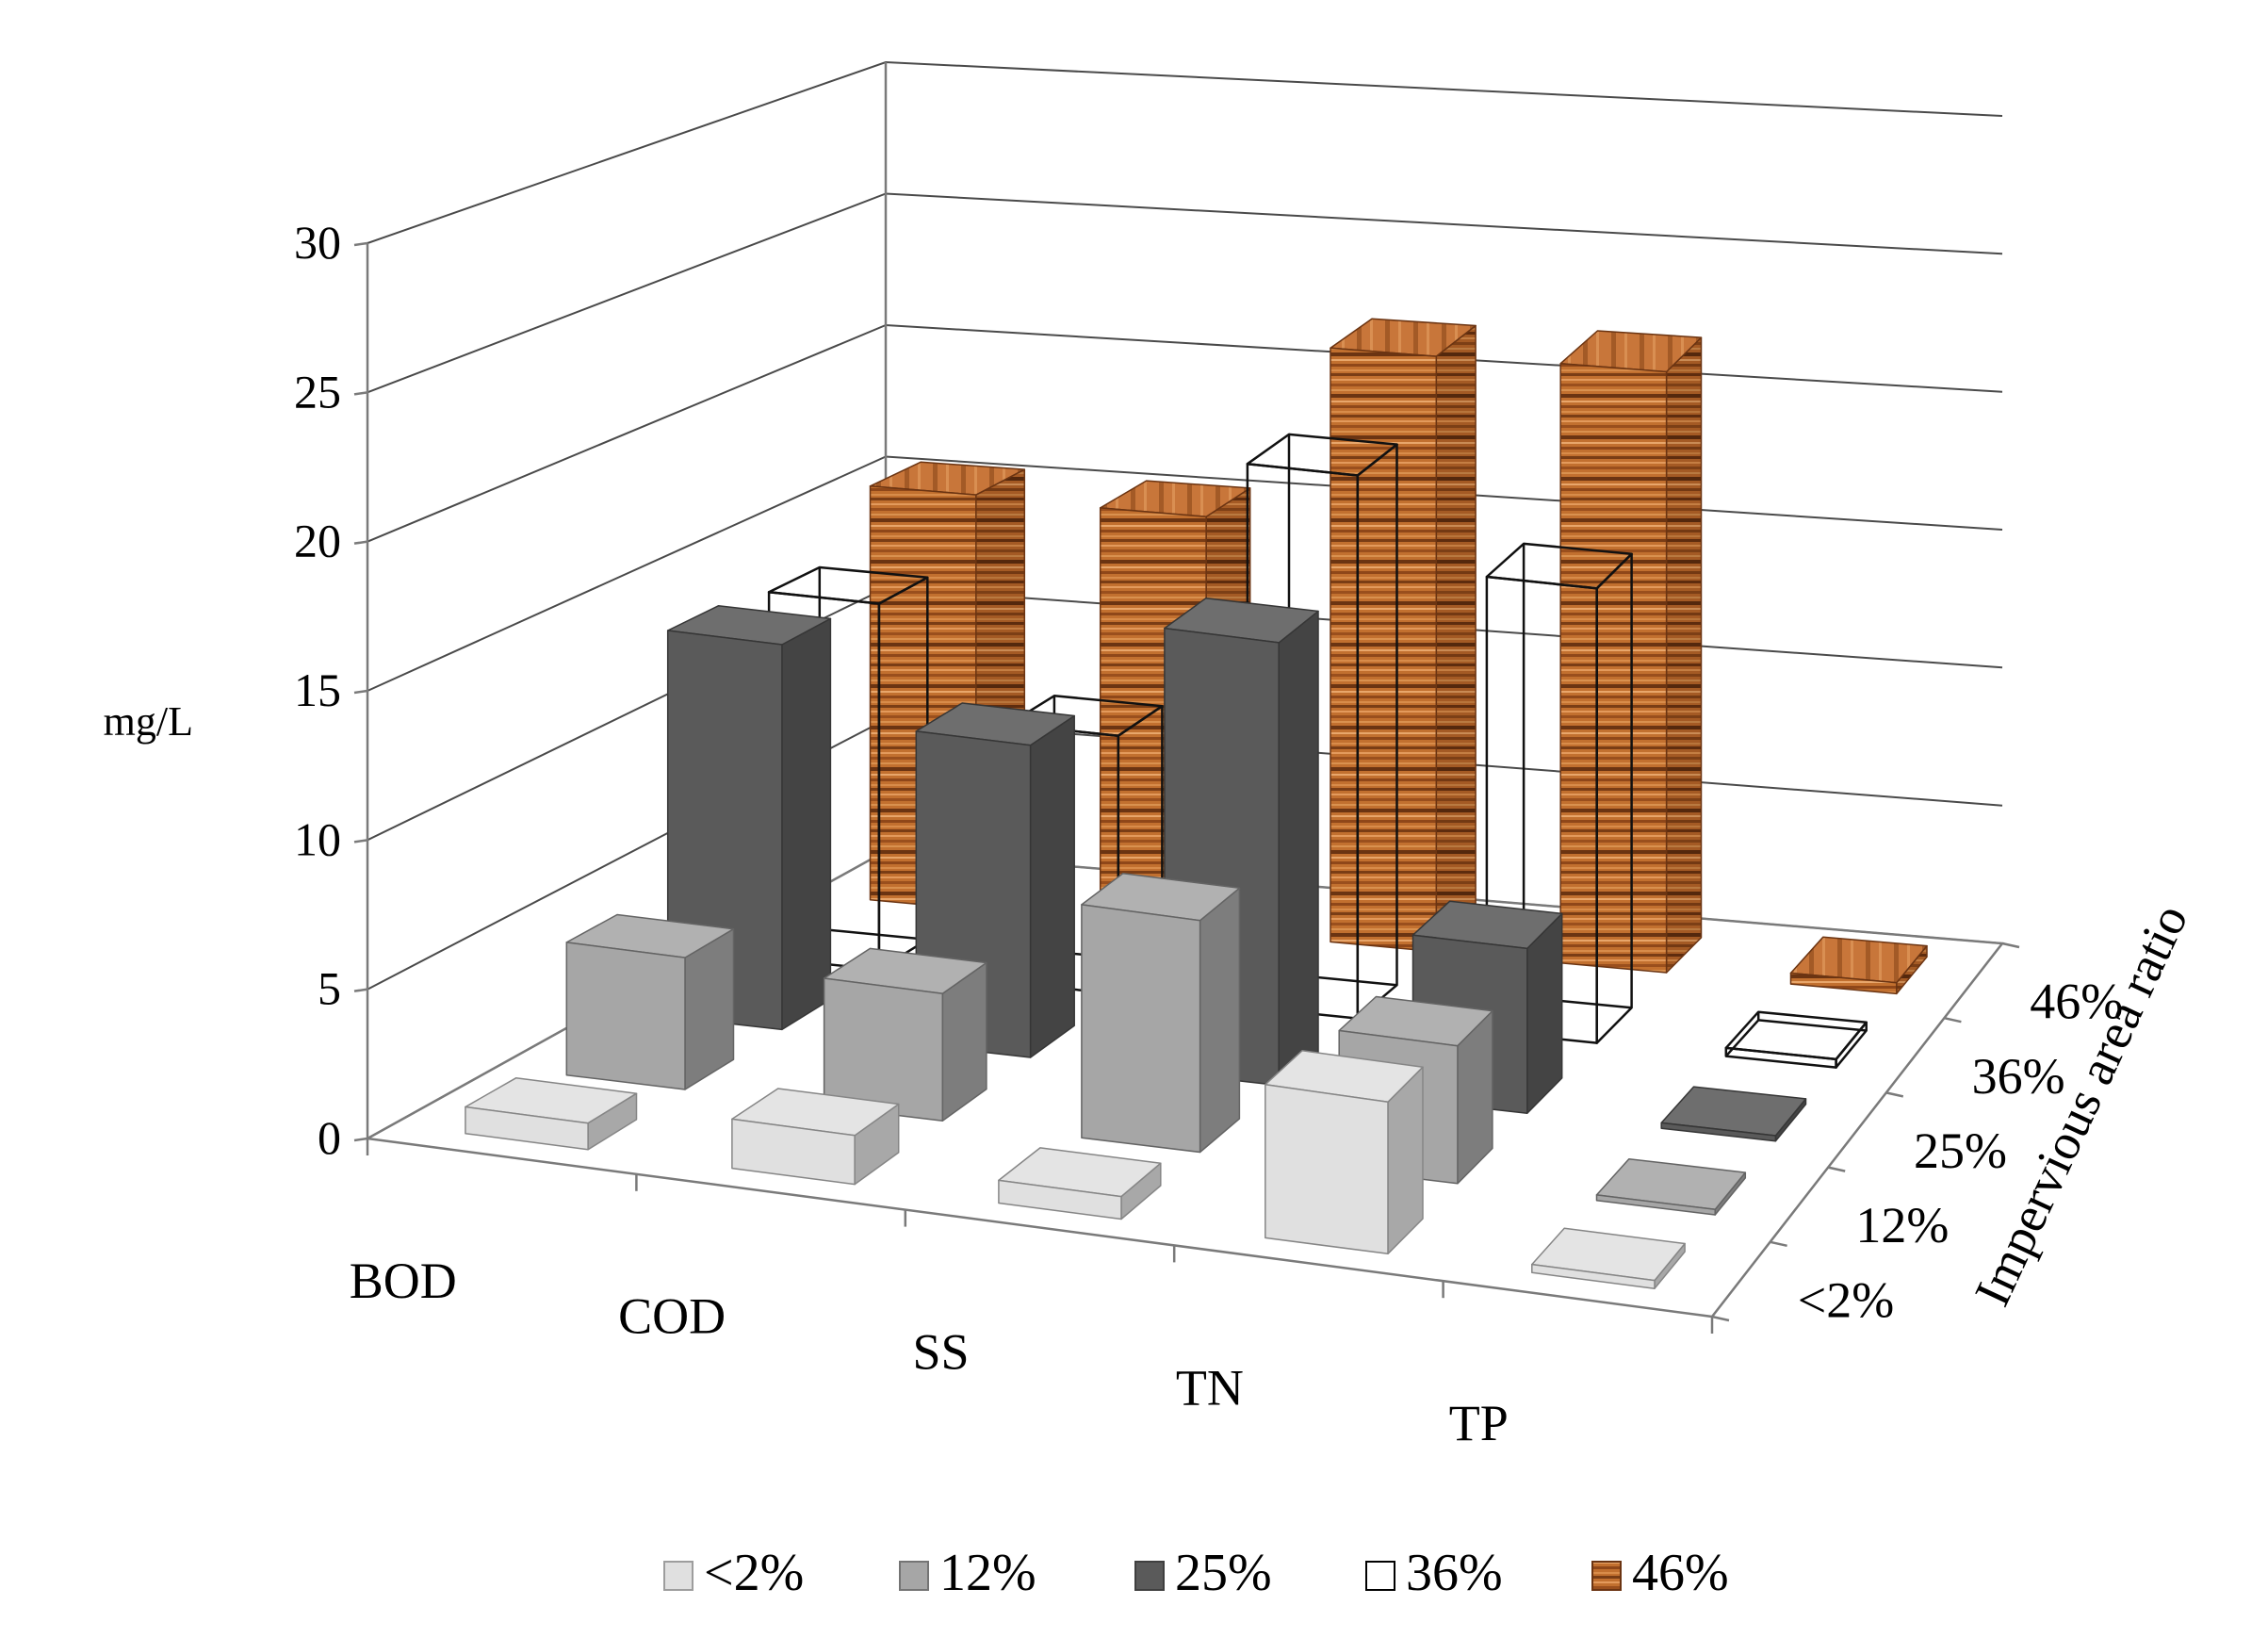 The height and width of the screenshot is (1638, 2268). What do you see at coordinates (1961, 1150) in the screenshot?
I see `depth-tick-label: 25%` at bounding box center [1961, 1150].